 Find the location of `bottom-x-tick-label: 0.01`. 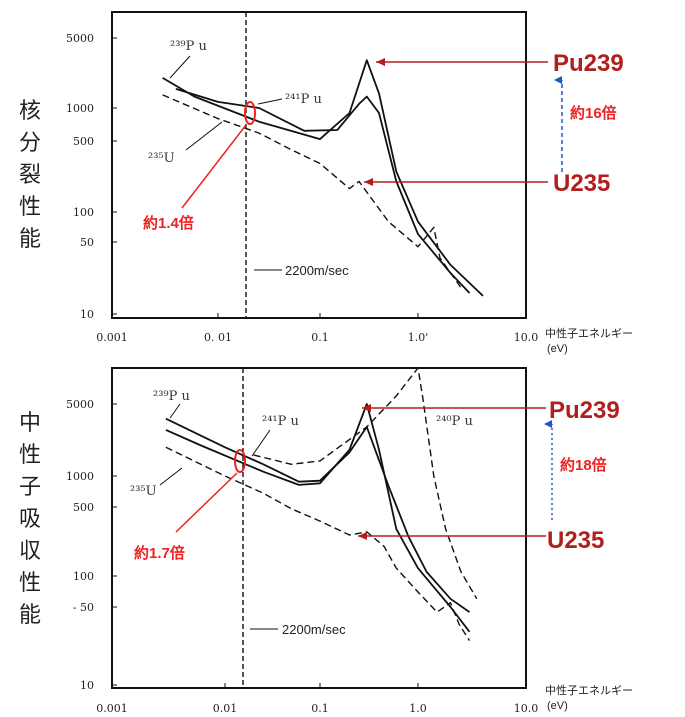

bottom-x-tick-label: 0.01 is located at coordinates (225, 708).